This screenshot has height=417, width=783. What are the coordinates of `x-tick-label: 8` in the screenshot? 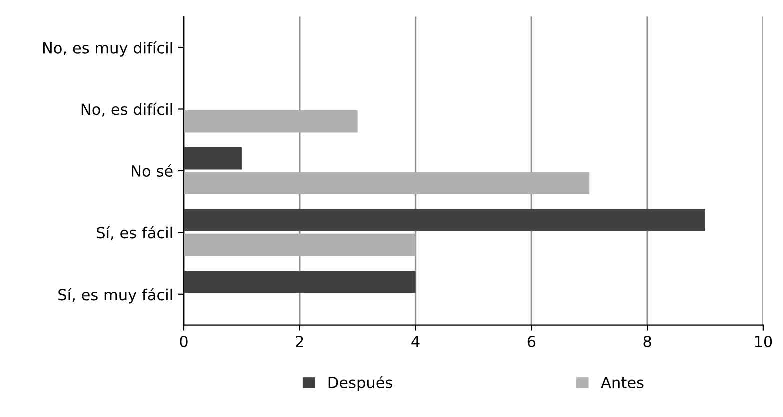 It's located at (648, 342).